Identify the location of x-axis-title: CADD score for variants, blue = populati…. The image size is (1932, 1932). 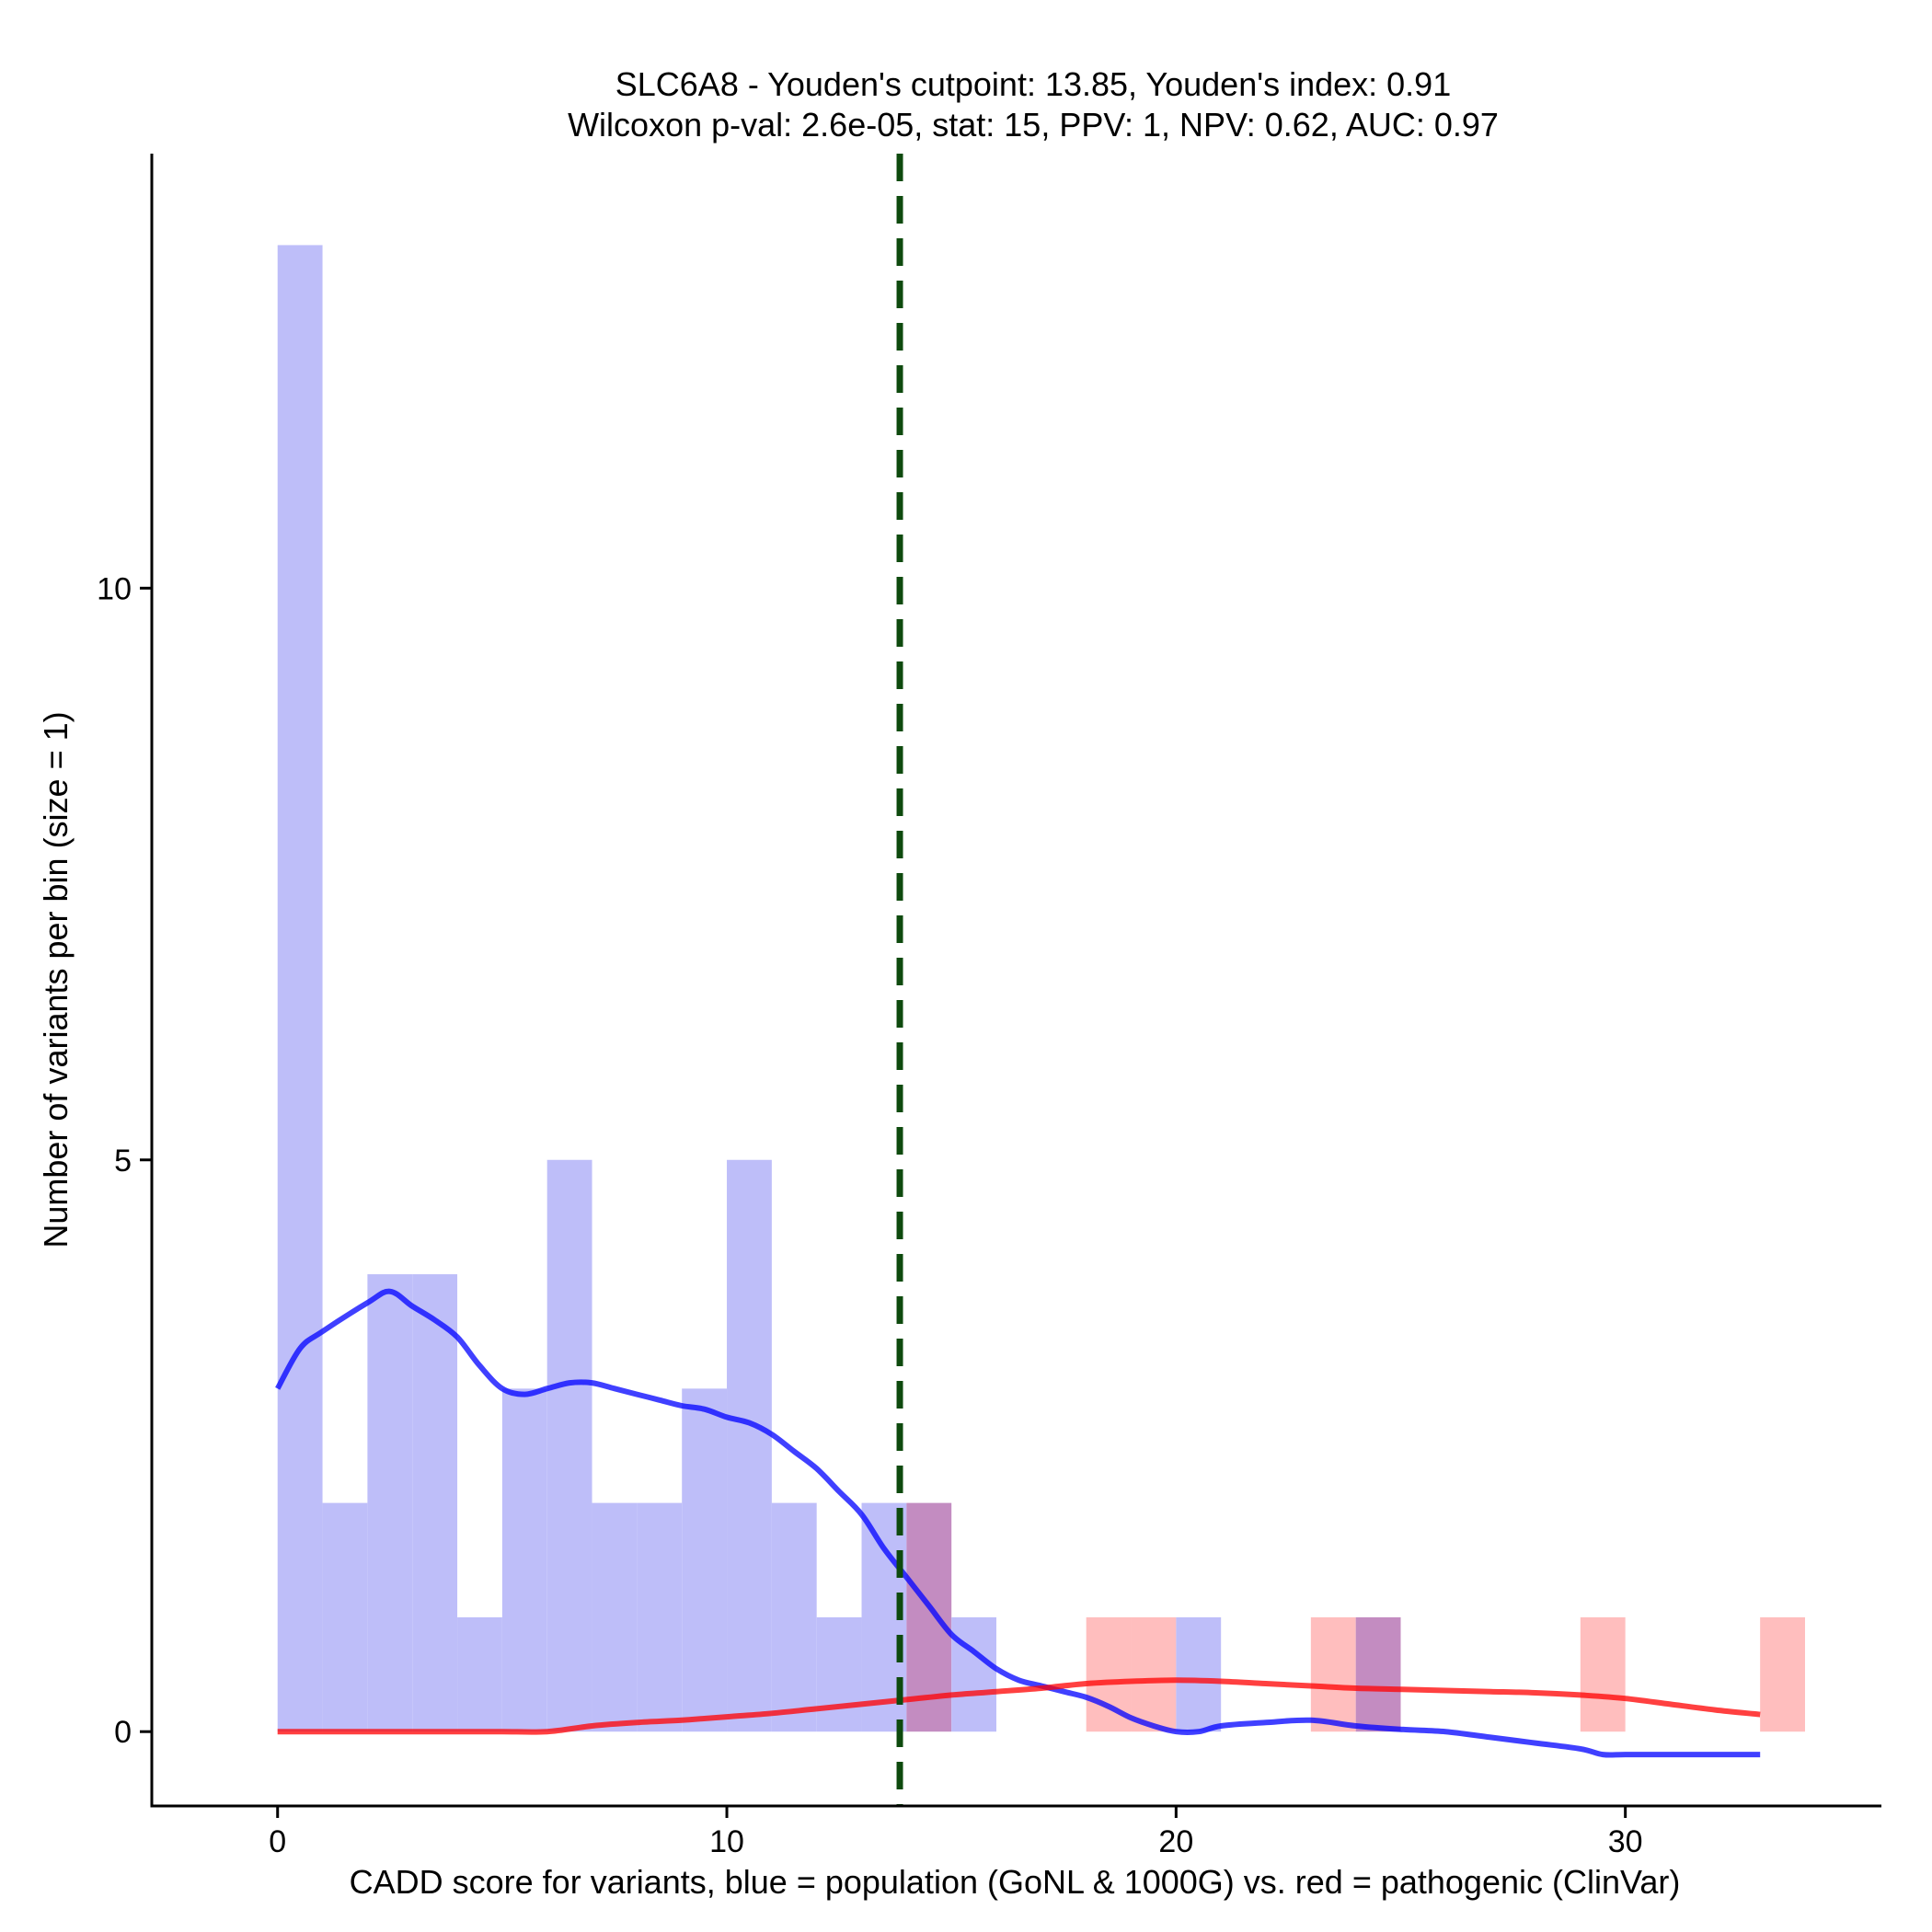
(1016, 1882).